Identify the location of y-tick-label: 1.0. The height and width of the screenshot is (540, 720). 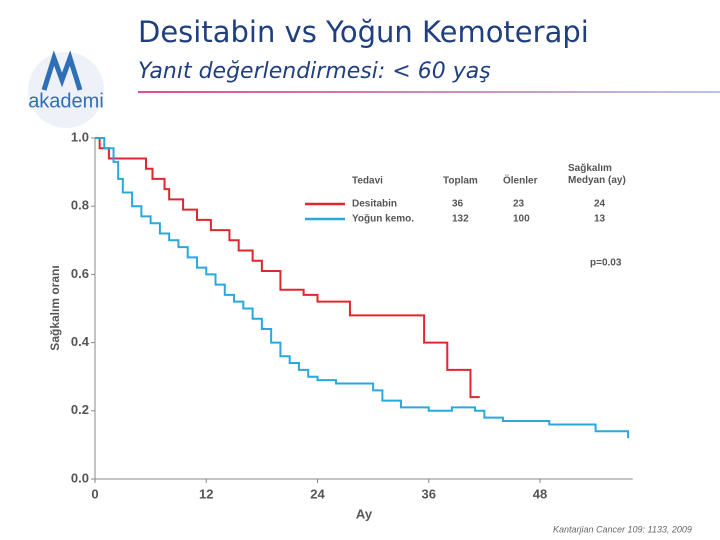
(80, 136).